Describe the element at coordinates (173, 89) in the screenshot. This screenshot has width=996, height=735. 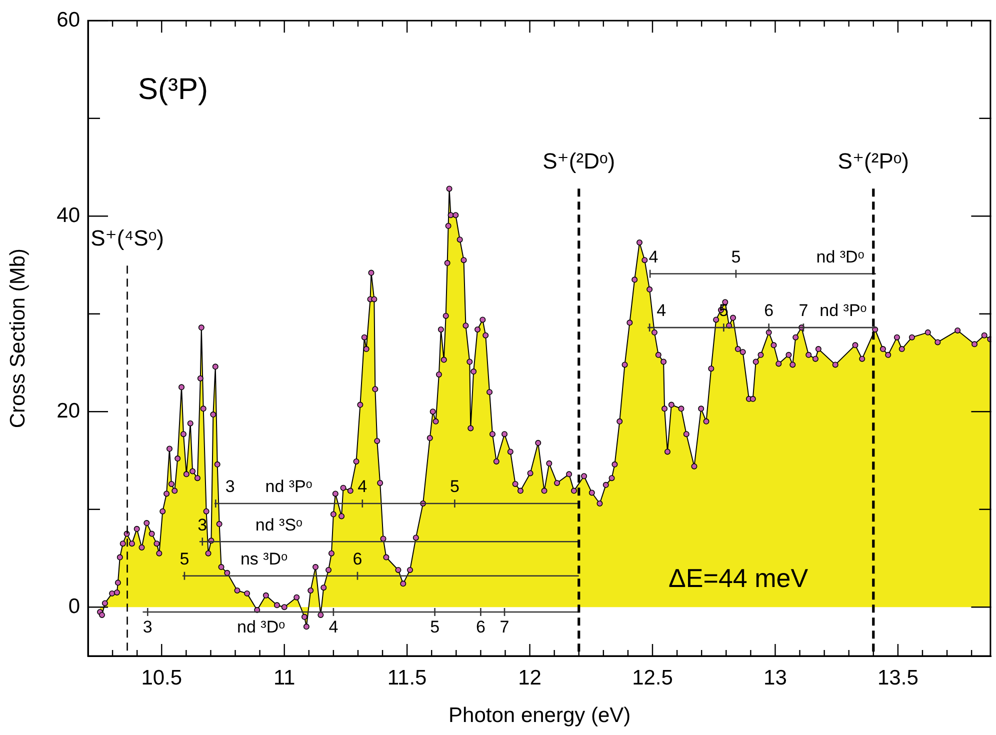
I see `text: S(³P)` at that location.